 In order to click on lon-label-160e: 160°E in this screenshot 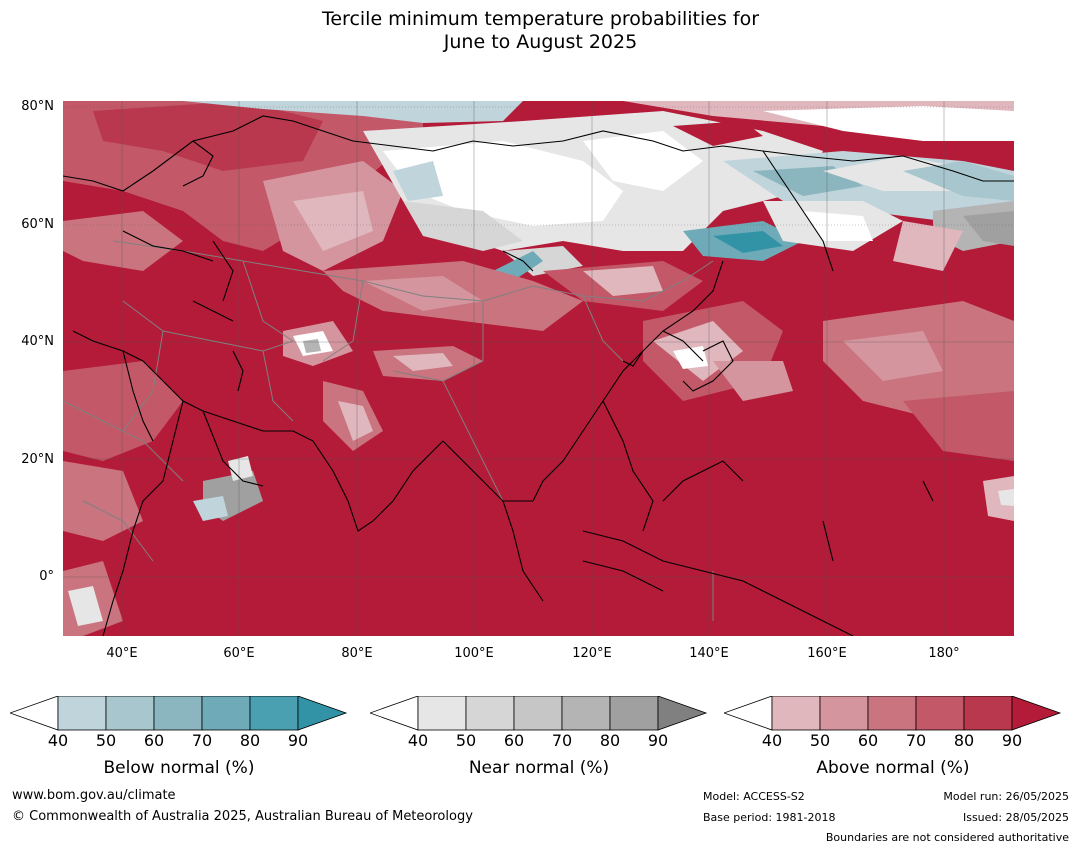, I will do `click(827, 653)`.